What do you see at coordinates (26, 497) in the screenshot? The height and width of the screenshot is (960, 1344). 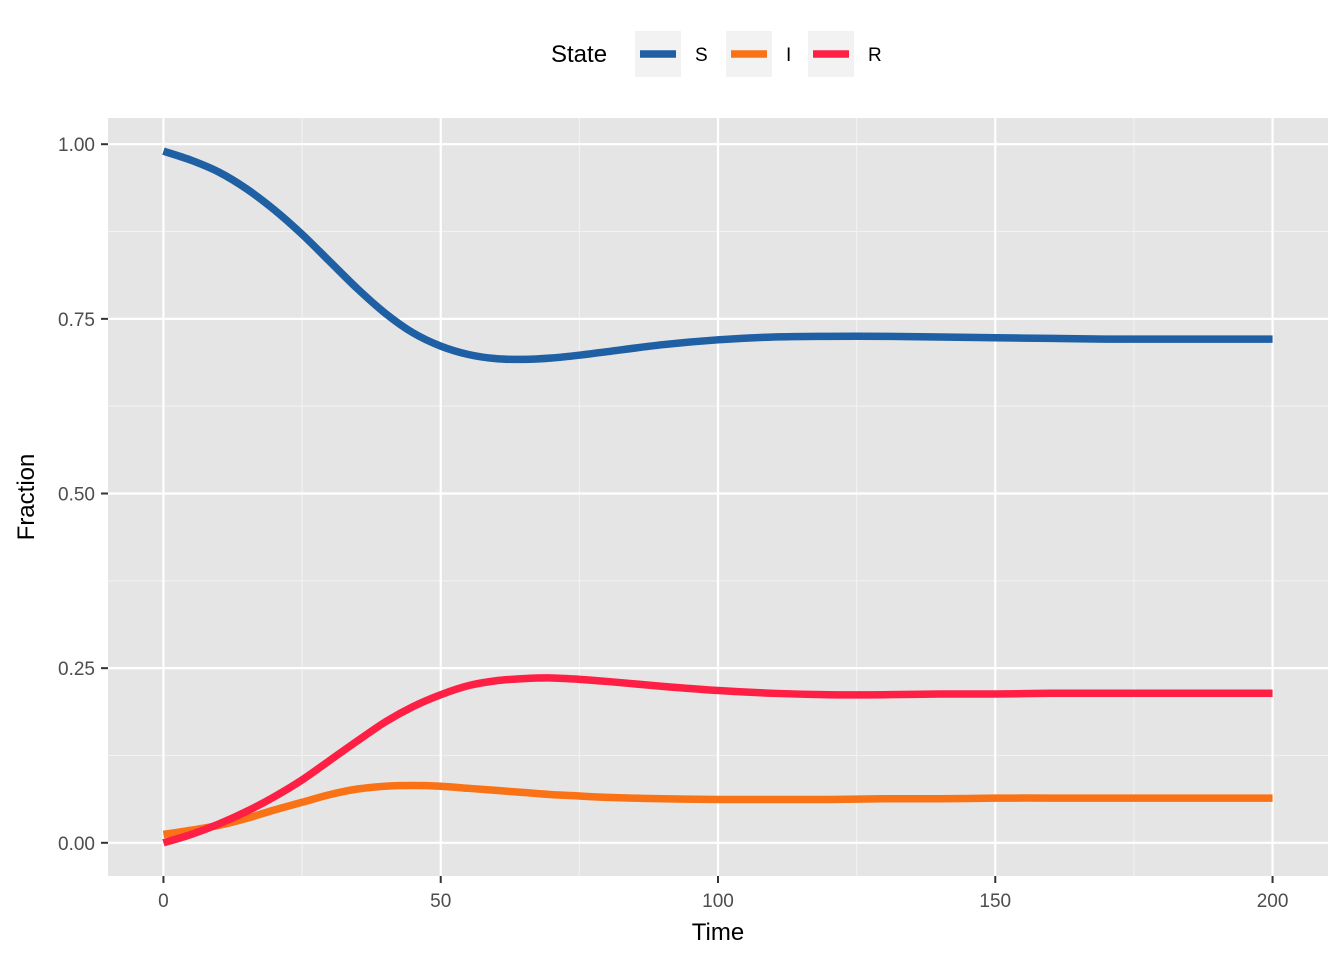 I see `y-axis-title: Fraction` at bounding box center [26, 497].